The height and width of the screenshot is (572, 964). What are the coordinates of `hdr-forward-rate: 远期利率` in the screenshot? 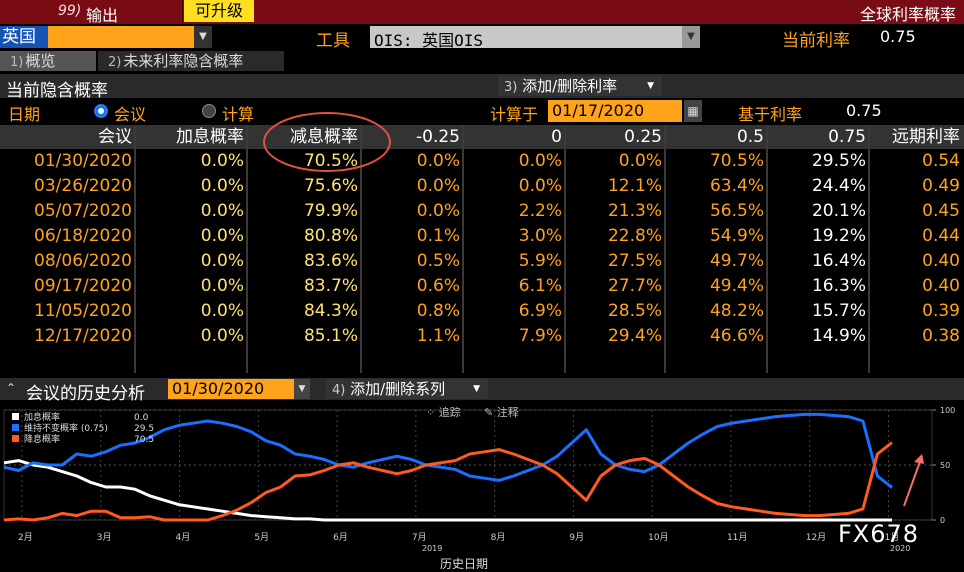 It's located at (926, 137).